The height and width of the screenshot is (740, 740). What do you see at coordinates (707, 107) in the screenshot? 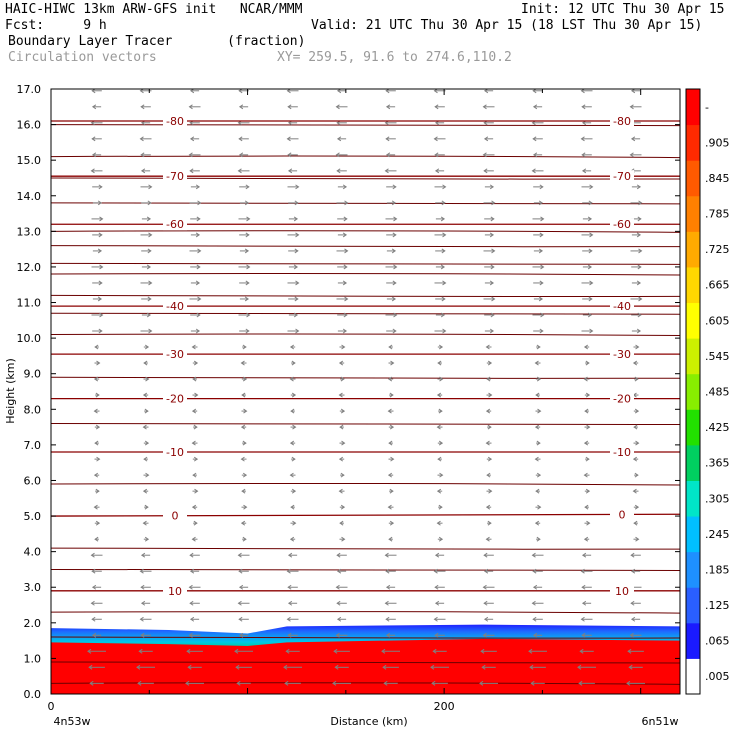
I see `colorbar-label: -` at bounding box center [707, 107].